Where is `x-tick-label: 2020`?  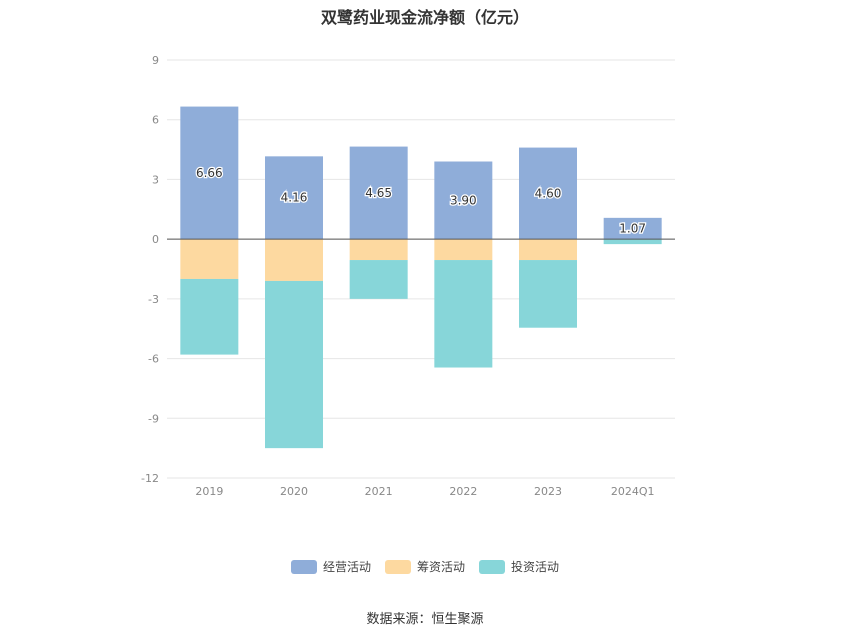
x-tick-label: 2020 is located at coordinates (294, 491).